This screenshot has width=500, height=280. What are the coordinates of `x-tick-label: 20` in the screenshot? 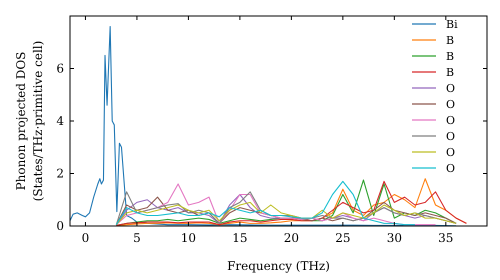 It's located at (292, 238).